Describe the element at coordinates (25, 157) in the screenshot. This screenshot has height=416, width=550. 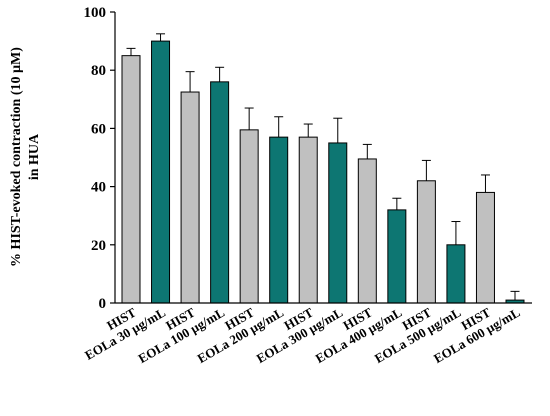
I see `y-axis-title: % HIST-evoked contraction (10 µM) in HUA` at that location.